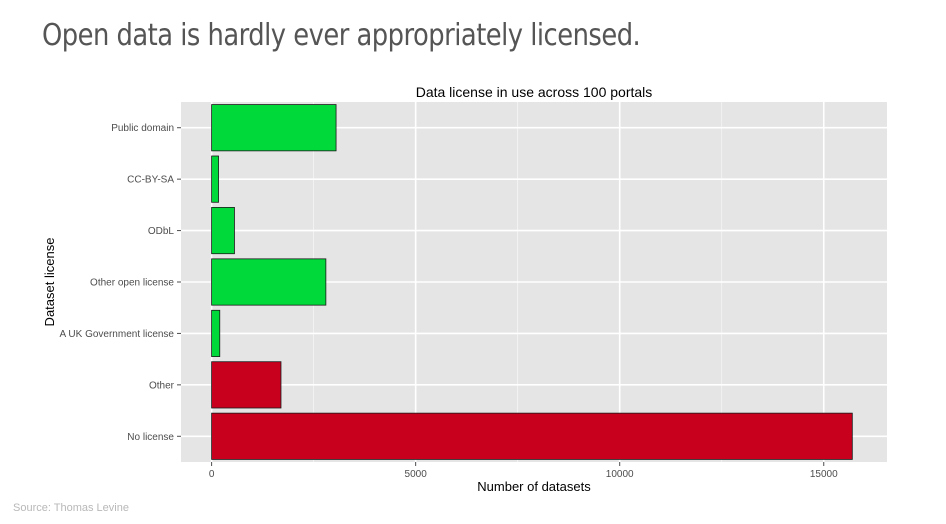 The height and width of the screenshot is (524, 946). I want to click on source-note: Source: Thomas Levine, so click(71, 508).